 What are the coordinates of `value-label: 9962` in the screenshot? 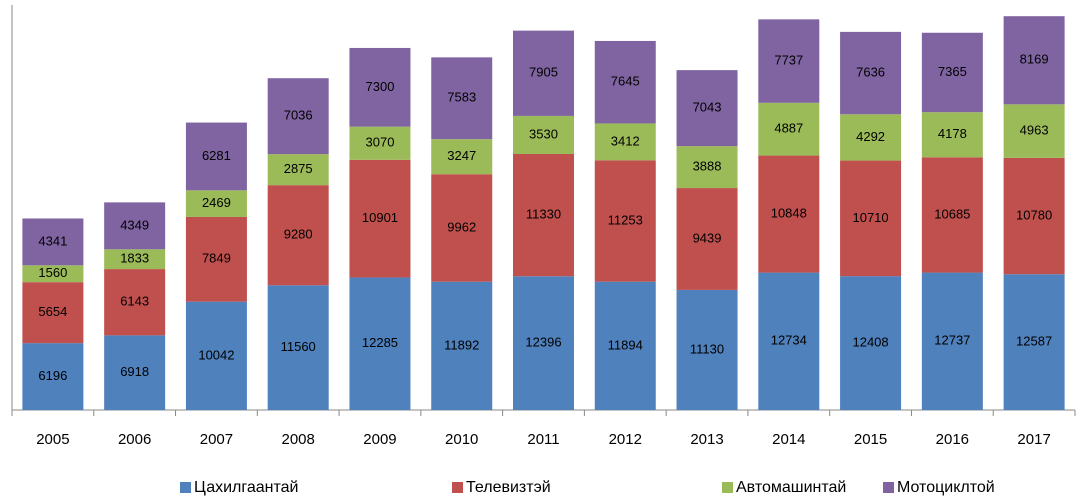 It's located at (461, 226).